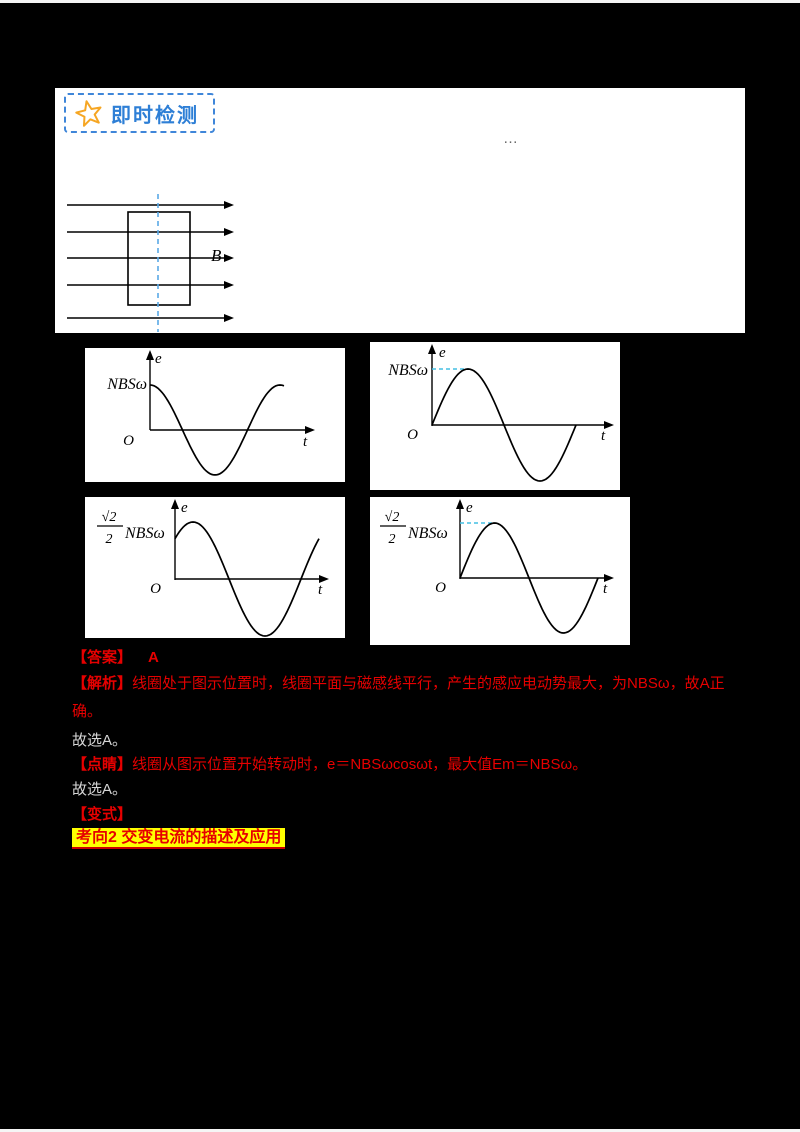  What do you see at coordinates (201, 837) in the screenshot?
I see `section2-title: 交变电流的描述及应用` at bounding box center [201, 837].